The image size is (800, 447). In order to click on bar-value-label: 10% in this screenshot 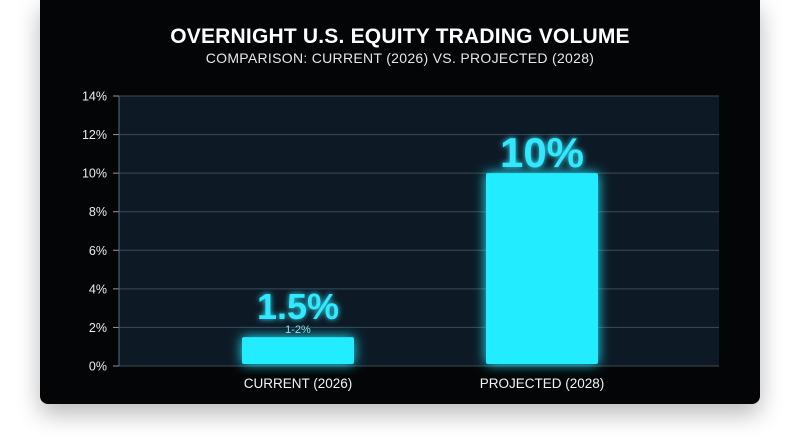, I will do `click(542, 152)`.